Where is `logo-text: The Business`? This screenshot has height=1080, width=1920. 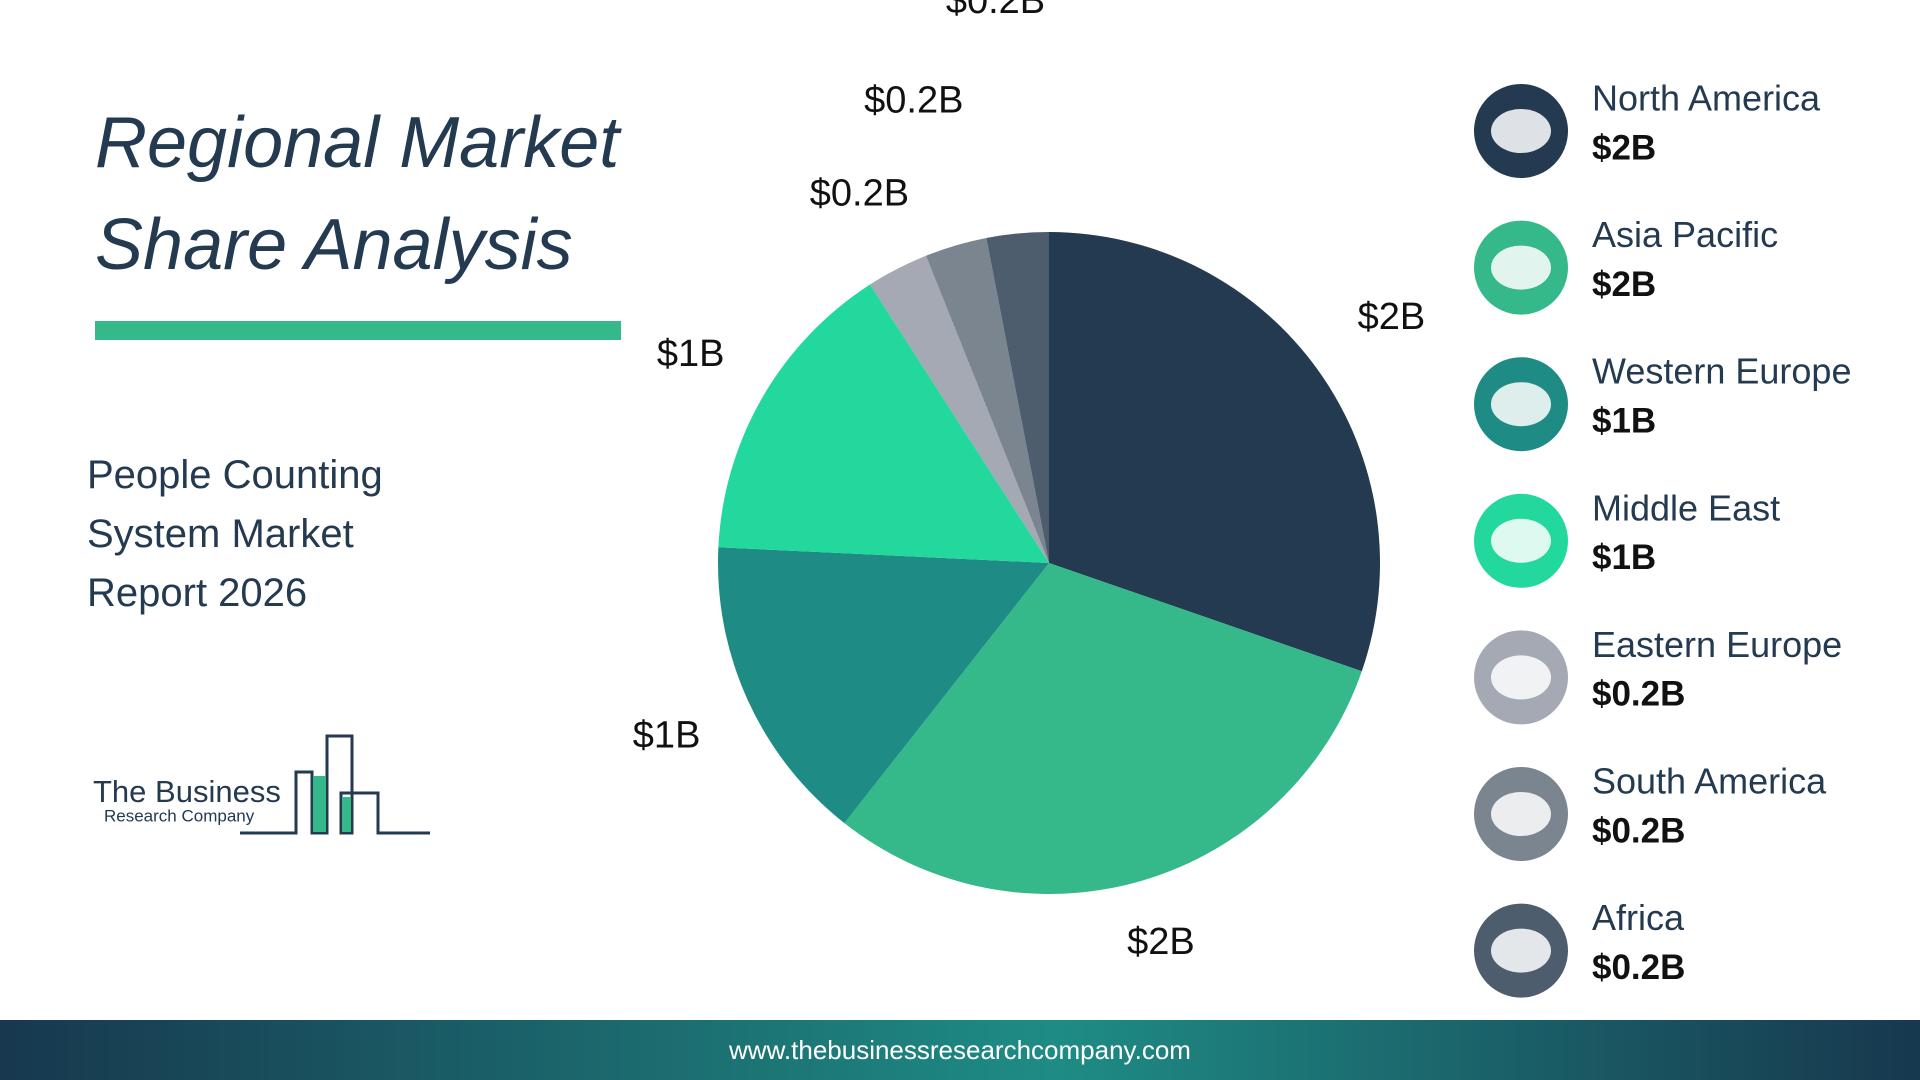 logo-text: The Business is located at coordinates (187, 791).